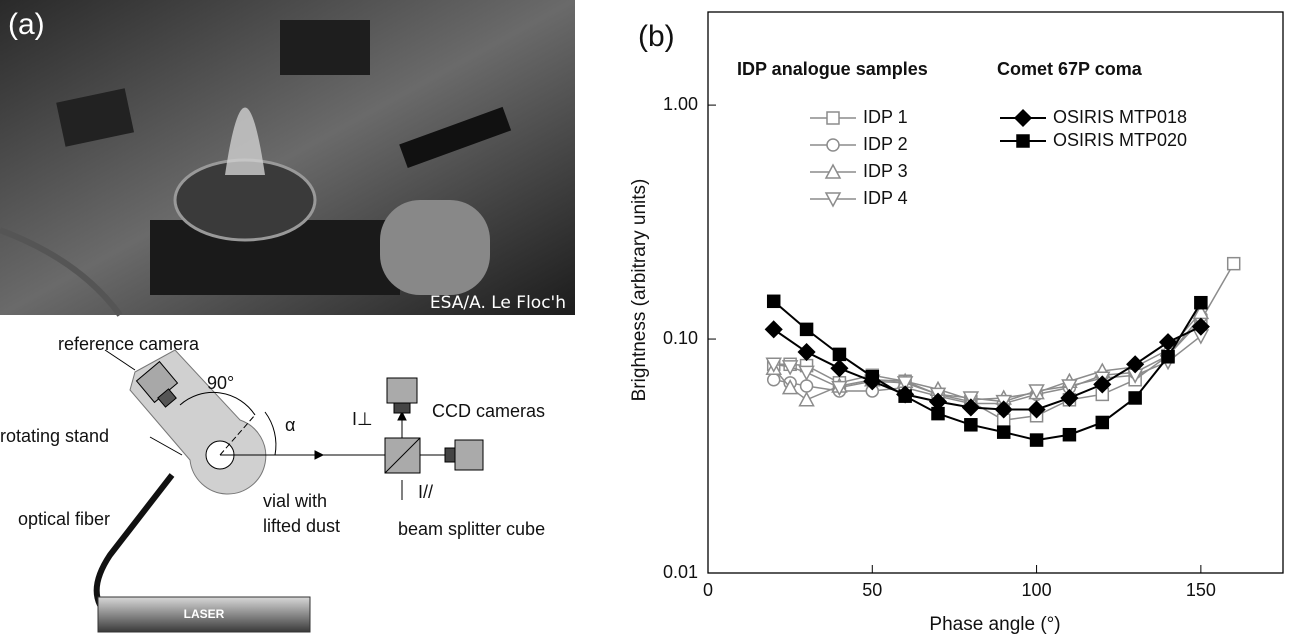 The image size is (1297, 643). Describe the element at coordinates (471, 529) in the screenshot. I see `label: beam splitter cube` at that location.